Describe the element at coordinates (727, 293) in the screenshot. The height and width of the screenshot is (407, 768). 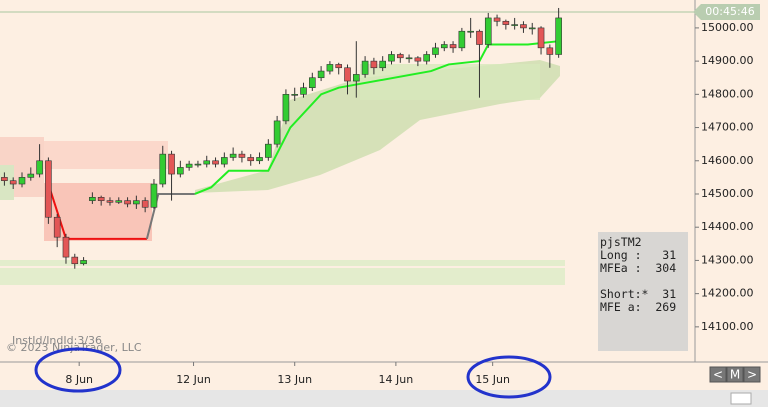
I see `y-tick-label: 14200.00` at that location.